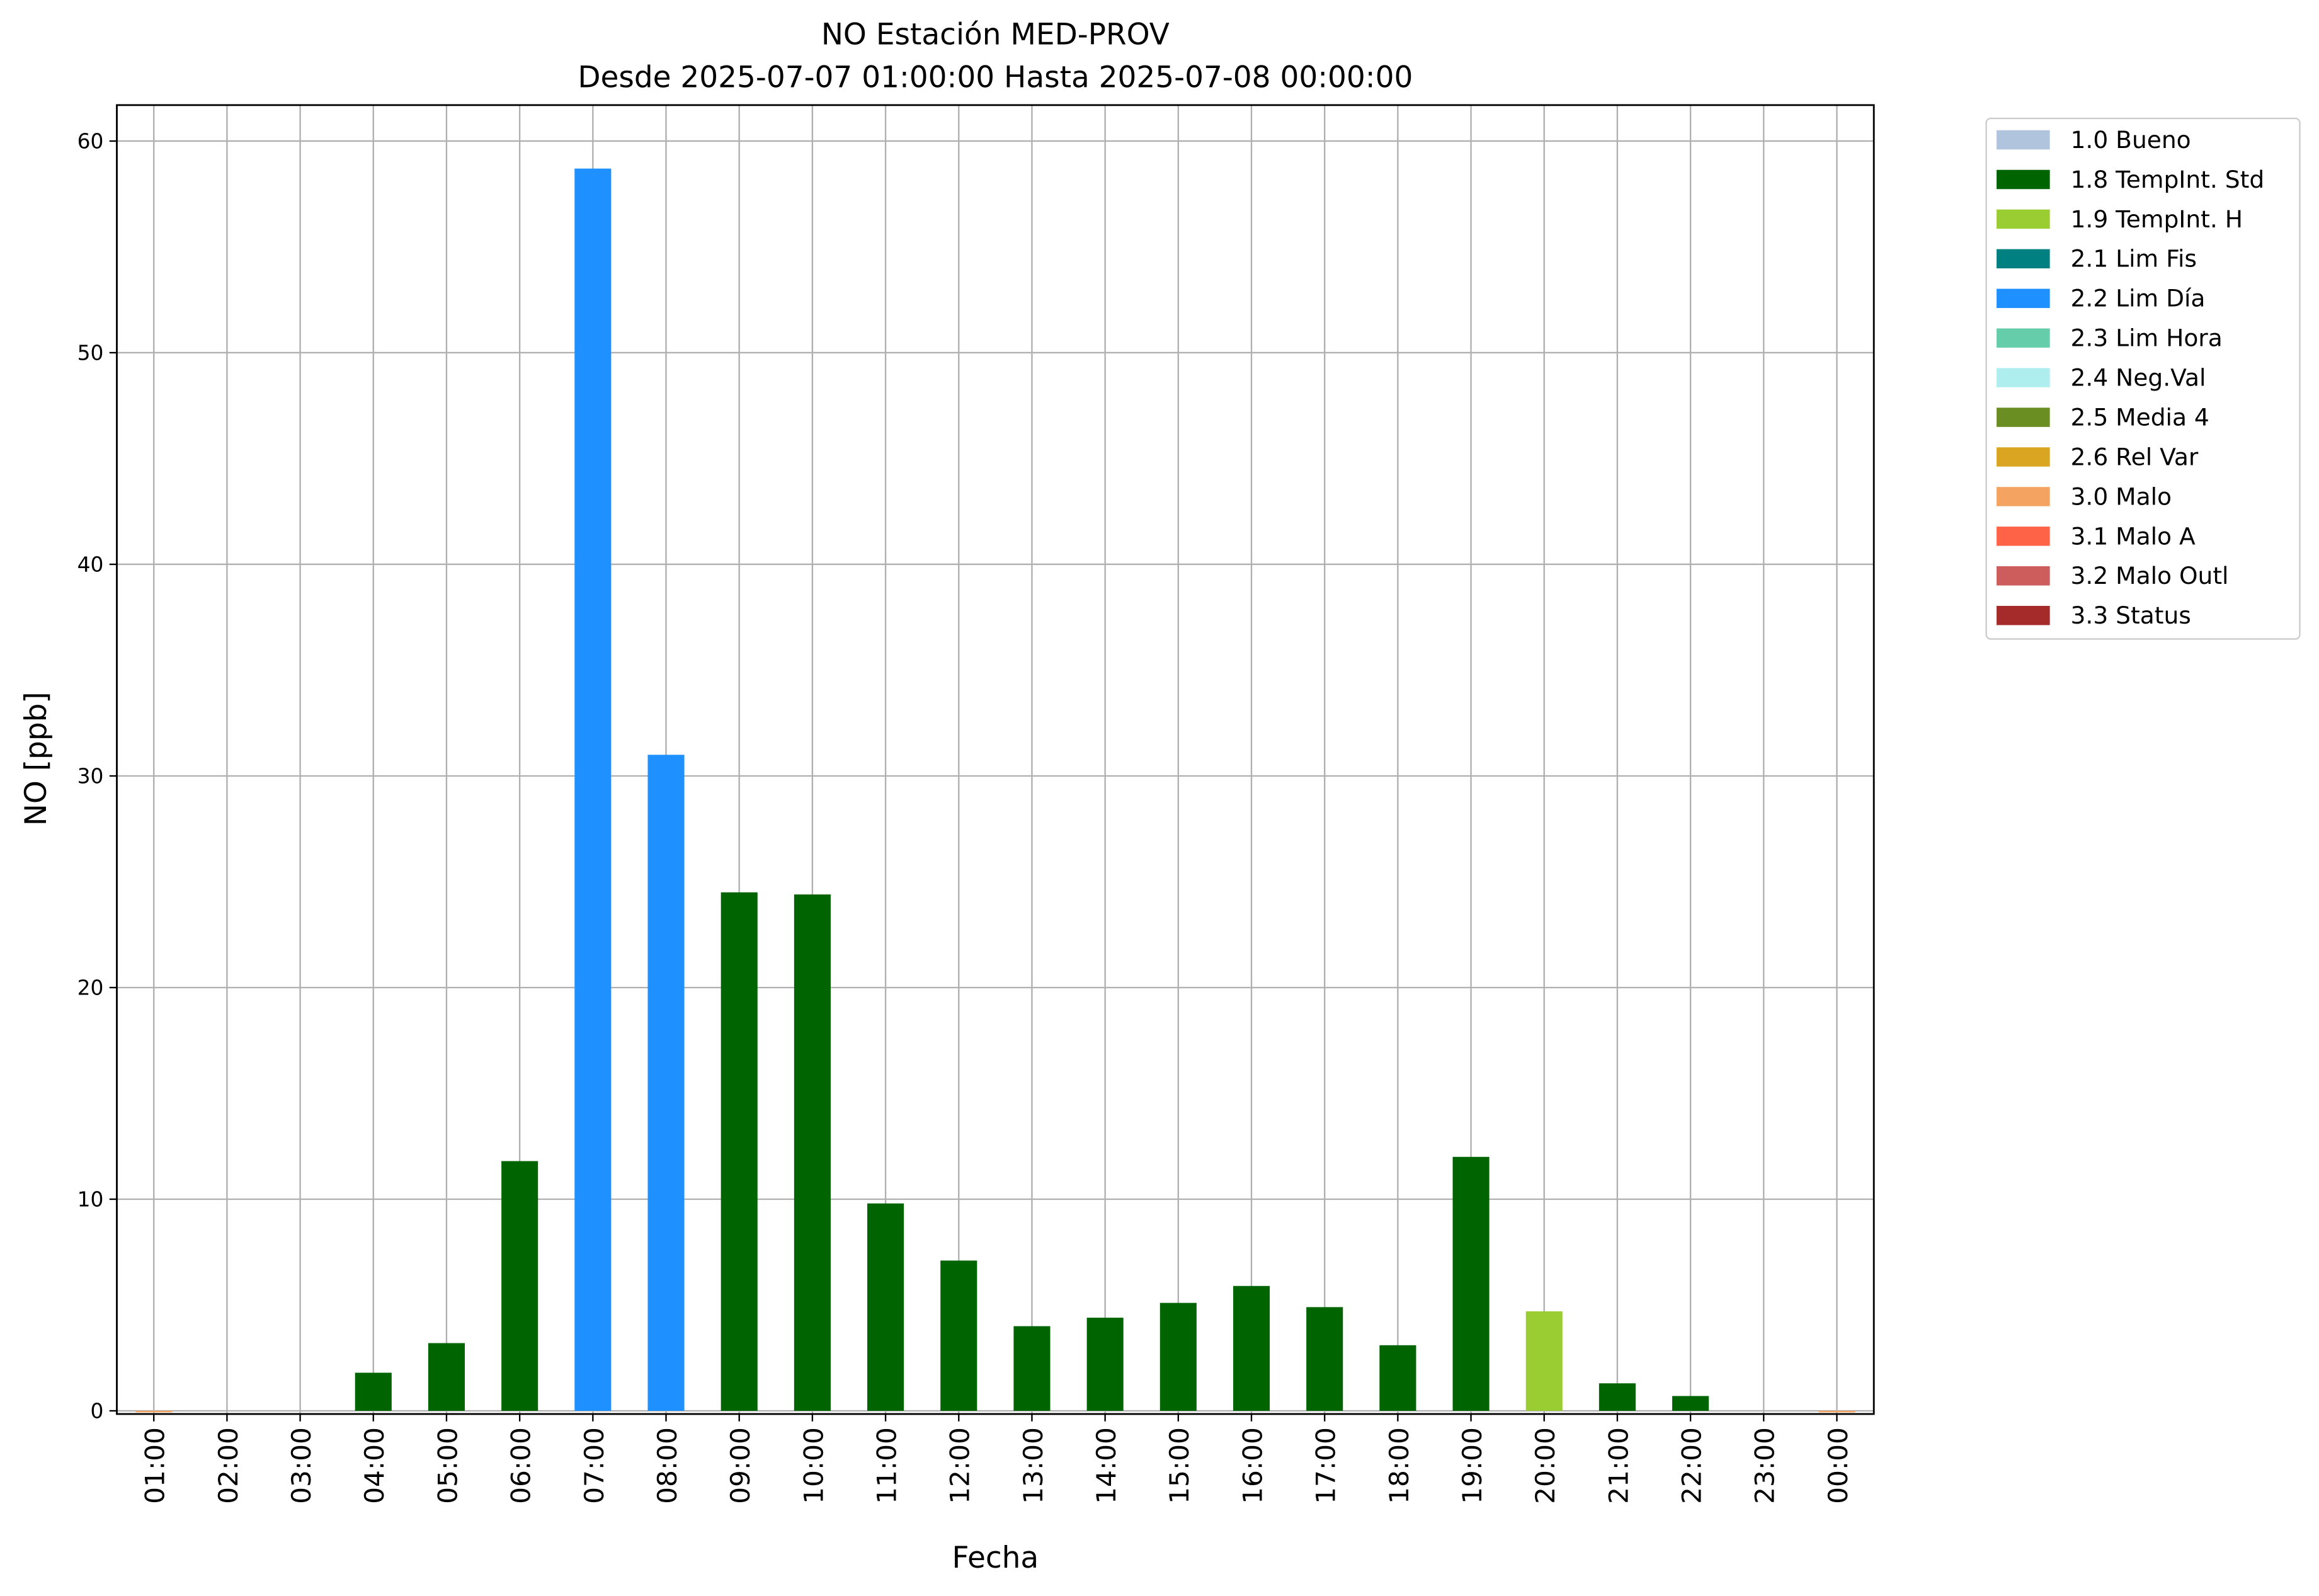 The width and height of the screenshot is (2319, 1596). Describe the element at coordinates (90, 1199) in the screenshot. I see `y-tick-label: 10` at that location.